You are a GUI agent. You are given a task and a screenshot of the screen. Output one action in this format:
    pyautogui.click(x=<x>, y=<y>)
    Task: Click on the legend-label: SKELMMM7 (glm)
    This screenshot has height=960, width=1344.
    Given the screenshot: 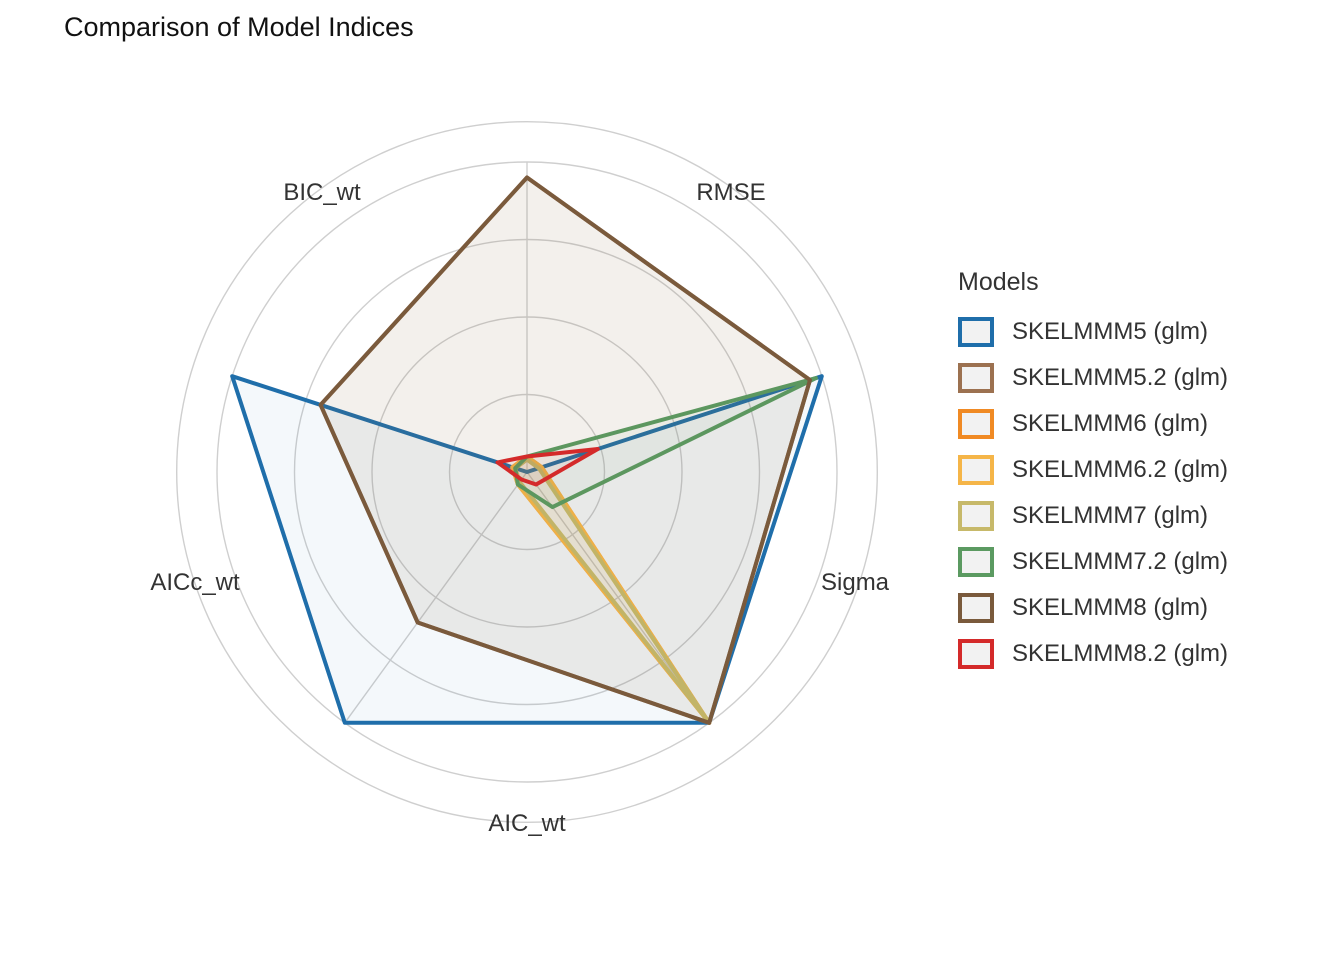 What is the action you would take?
    pyautogui.click(x=1110, y=515)
    